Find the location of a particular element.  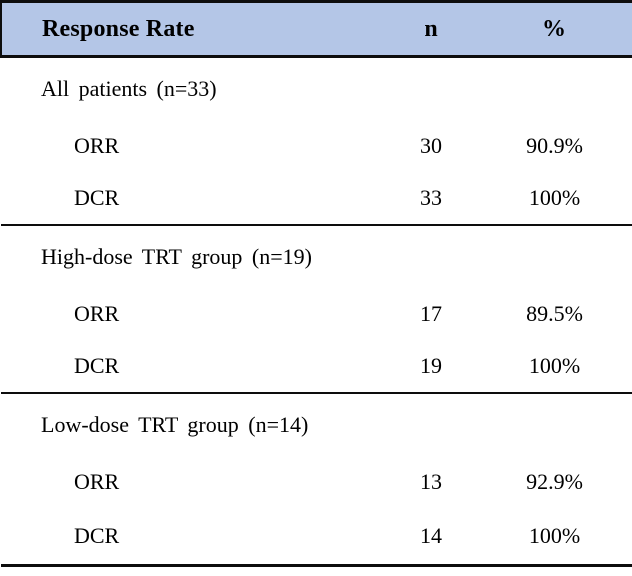

table-row-all-dcr: DCR 33 100% is located at coordinates (316, 199).